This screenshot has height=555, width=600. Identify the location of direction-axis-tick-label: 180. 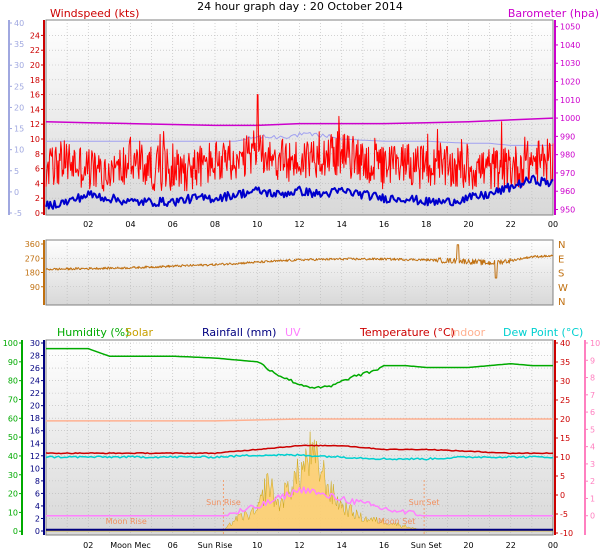
(32, 273).